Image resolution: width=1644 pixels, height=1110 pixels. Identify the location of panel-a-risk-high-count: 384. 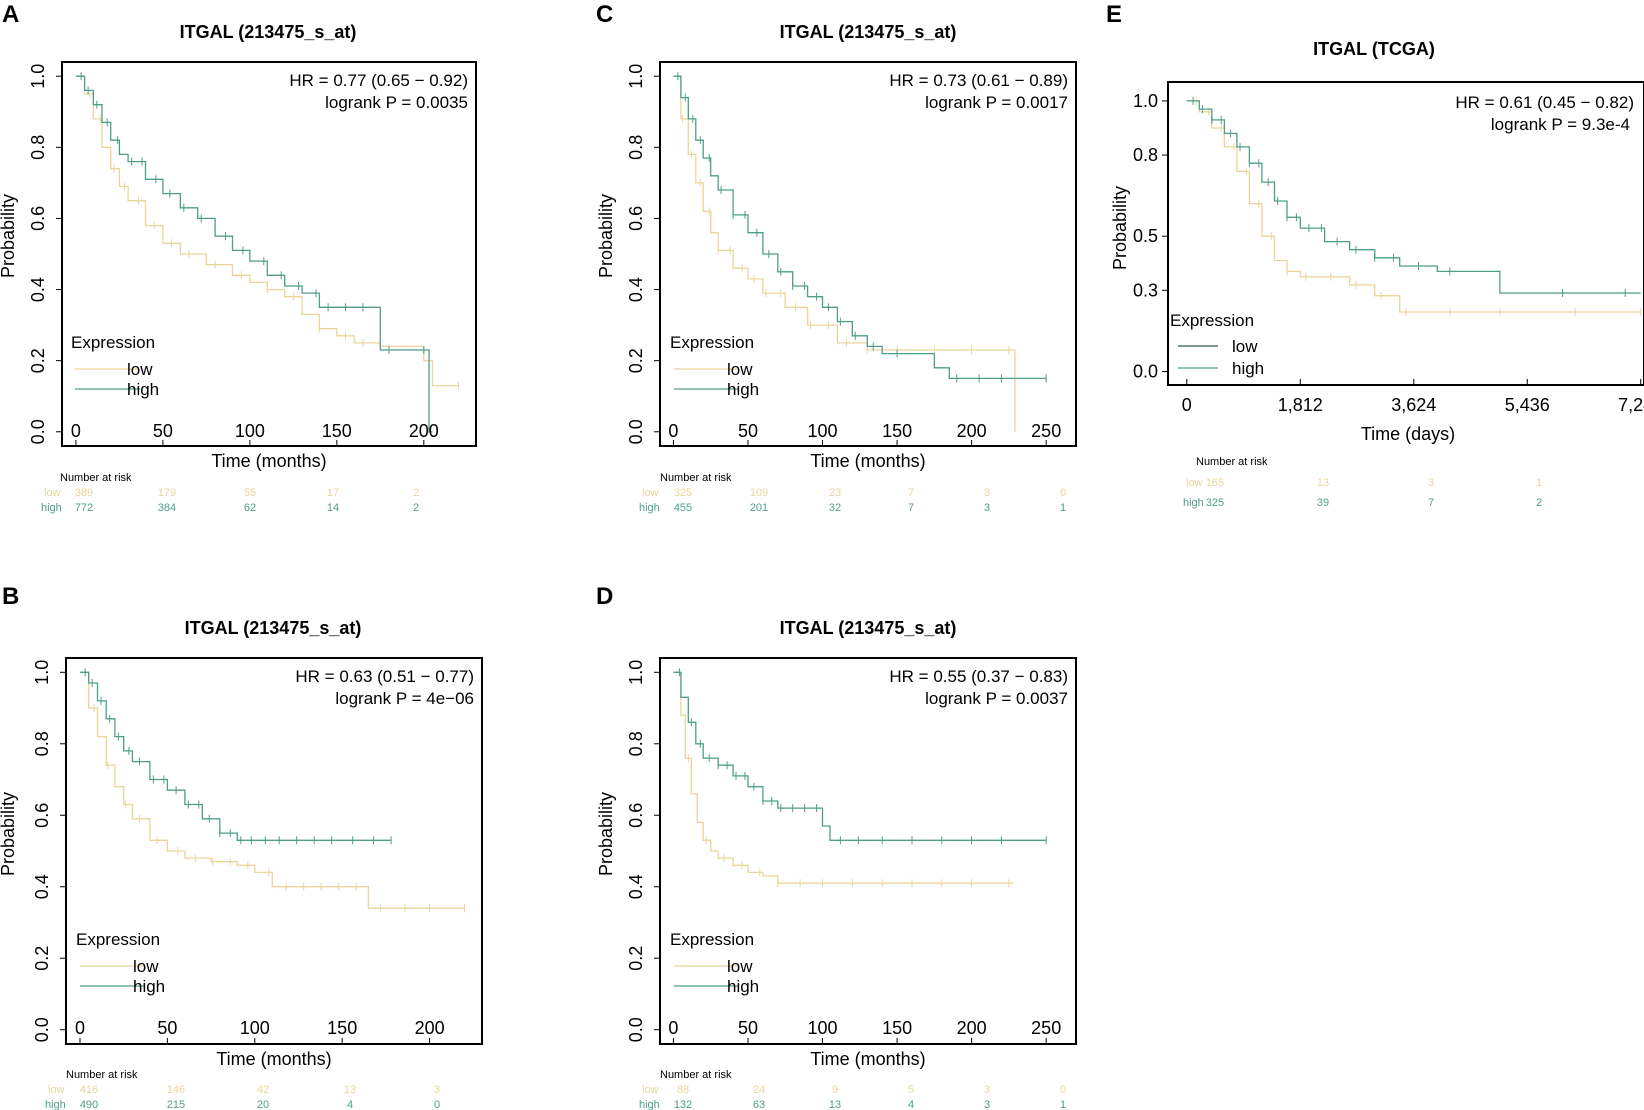
(167, 508).